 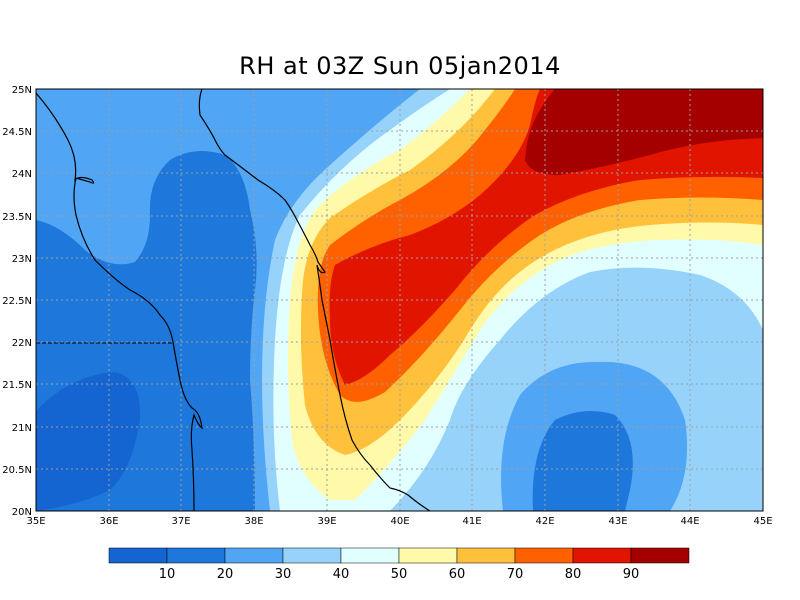 I want to click on colorbar-label: 60, so click(x=457, y=574).